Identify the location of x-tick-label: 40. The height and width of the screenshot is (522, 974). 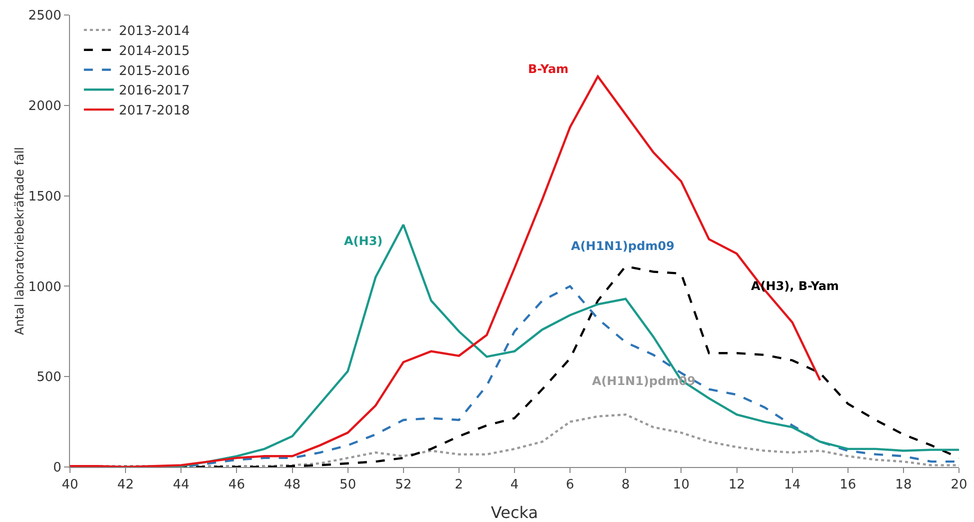
(70, 485).